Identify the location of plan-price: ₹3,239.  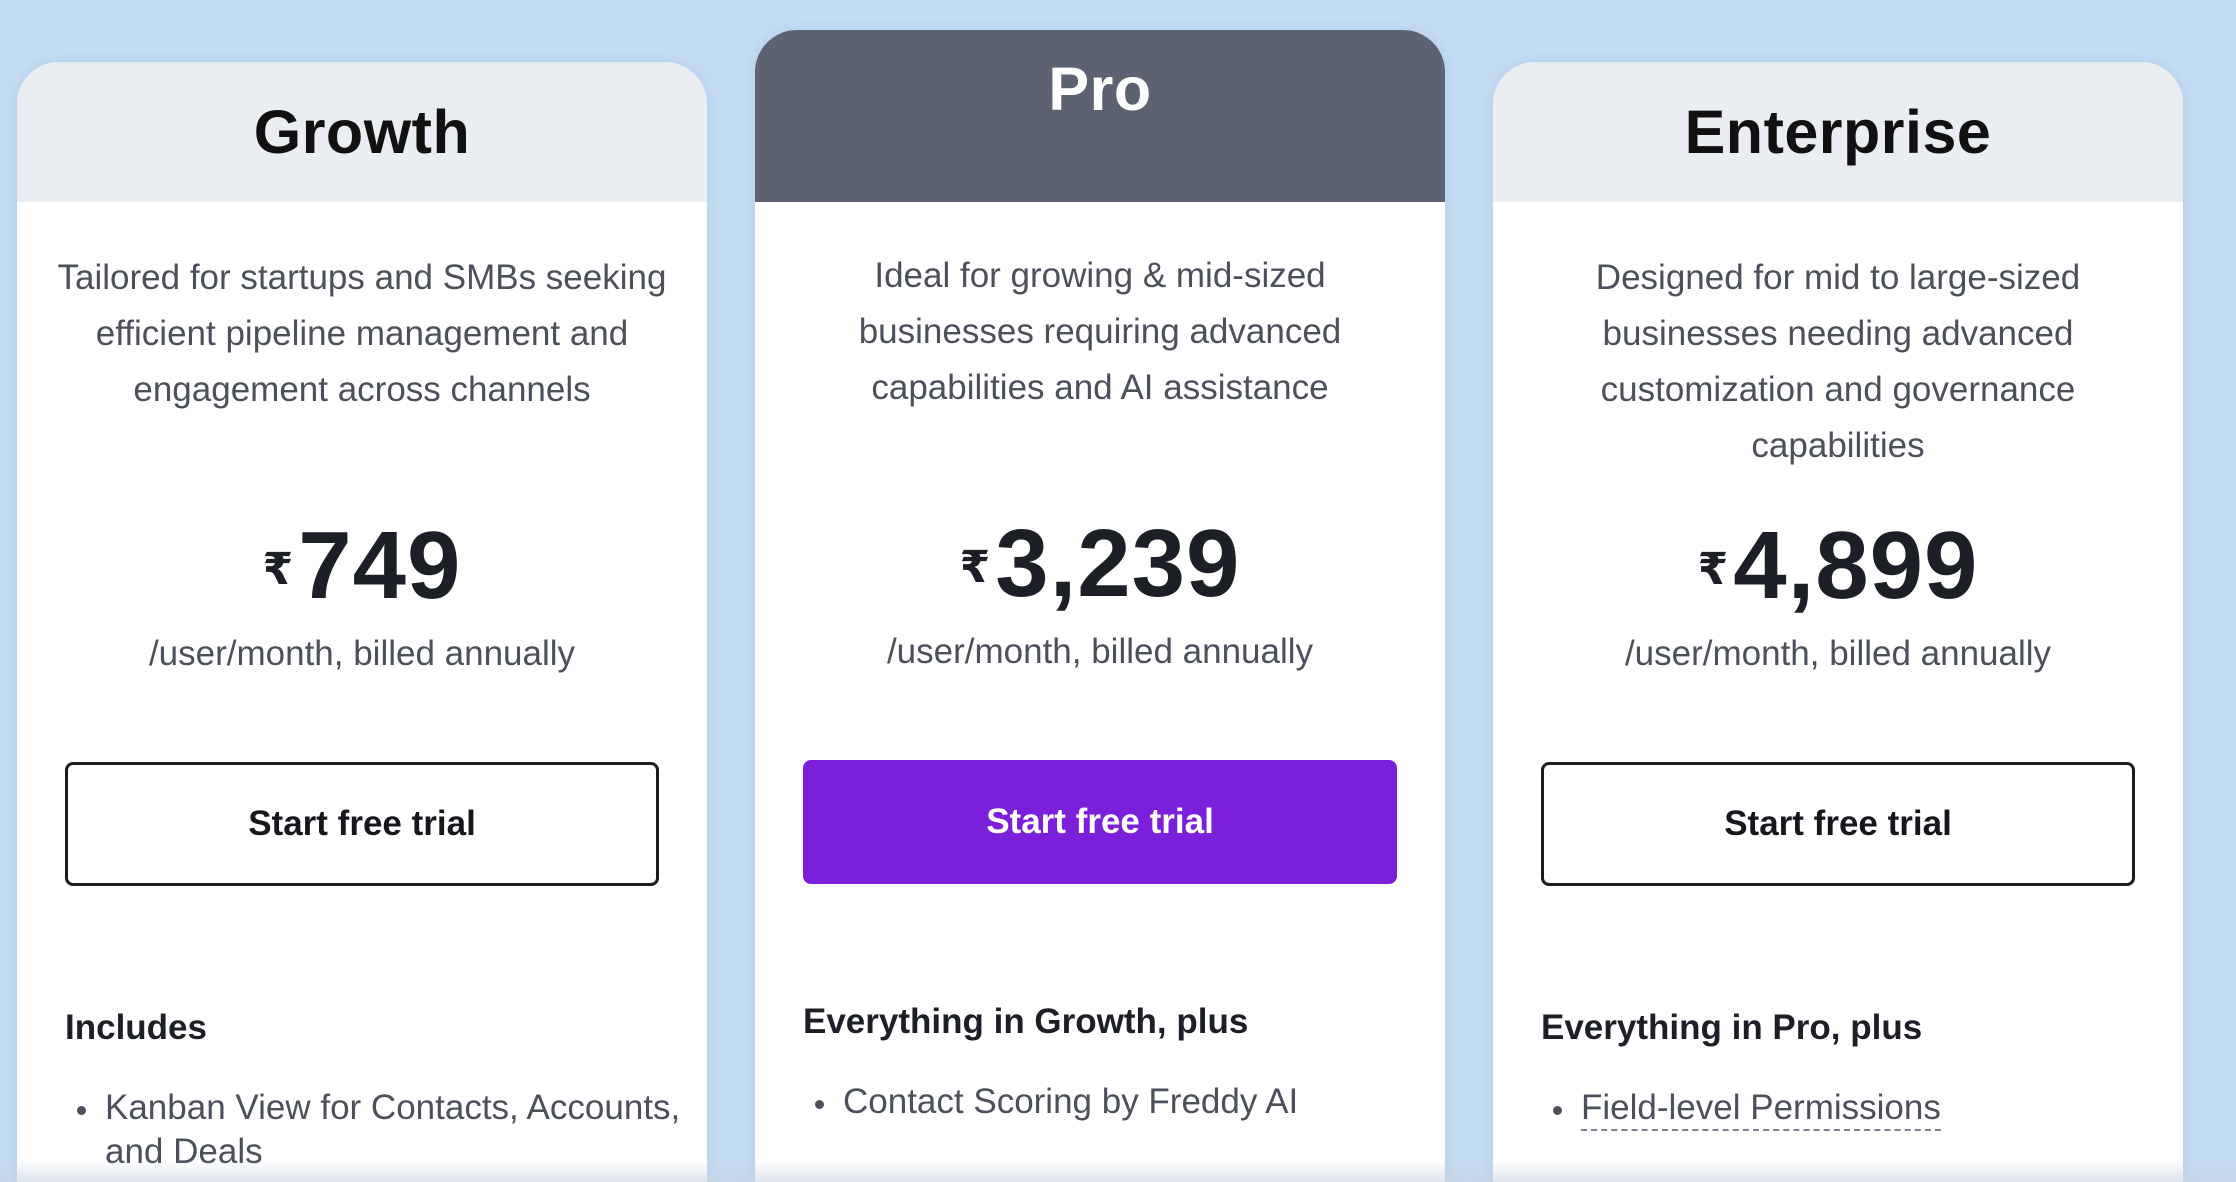
(1100, 564).